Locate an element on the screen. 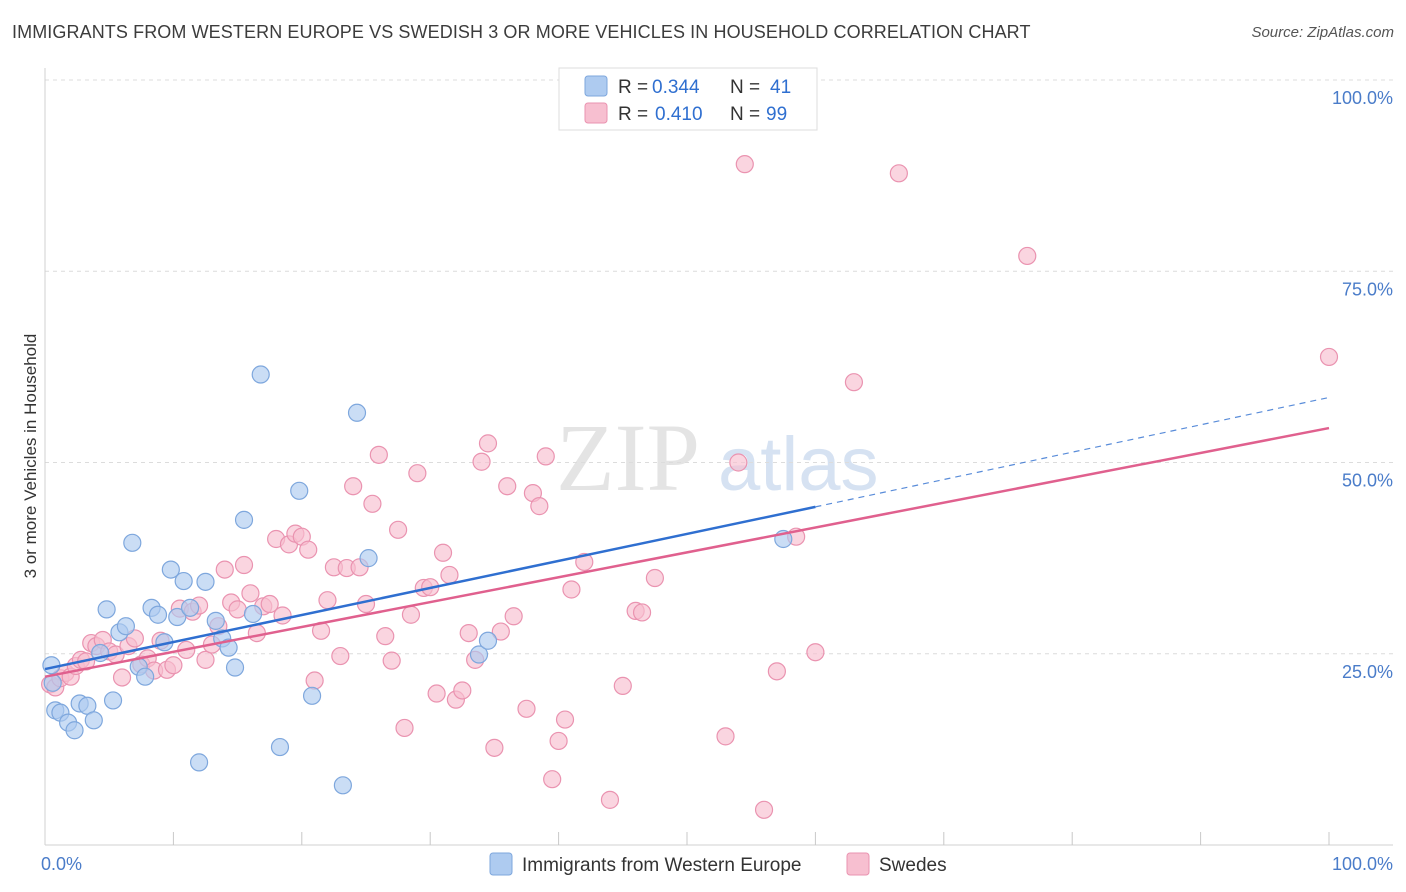  y-tick-label: 50.0% is located at coordinates (1367, 481).